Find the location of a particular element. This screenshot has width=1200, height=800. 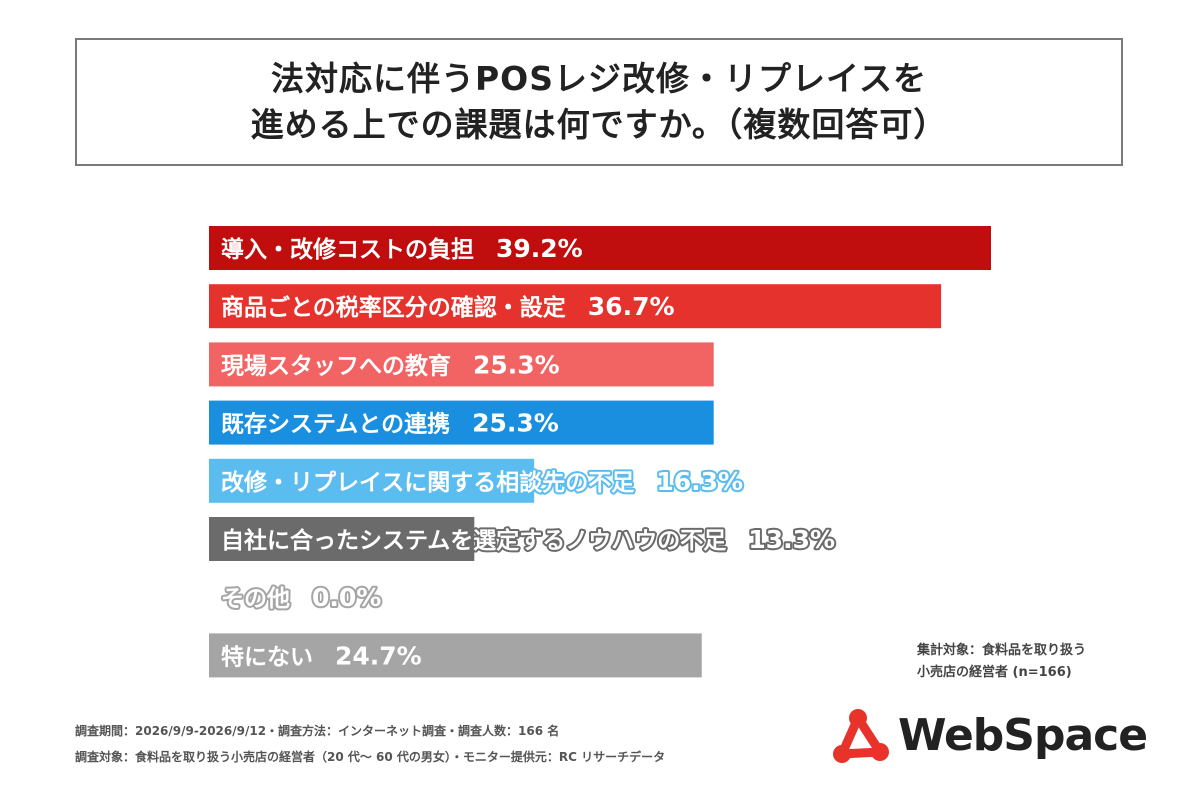

category-label: 現場スタッフへの教育 is located at coordinates (336, 365).